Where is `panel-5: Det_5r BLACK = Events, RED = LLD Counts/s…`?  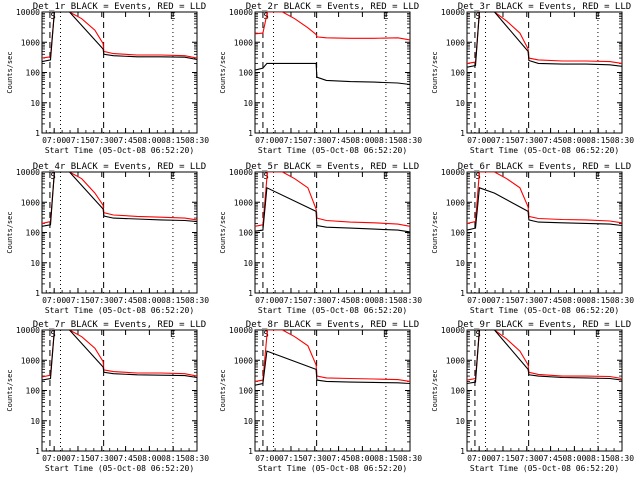
panel-5: Det_5r BLACK = Events, RED = LLD Counts/s… is located at coordinates (320, 238).